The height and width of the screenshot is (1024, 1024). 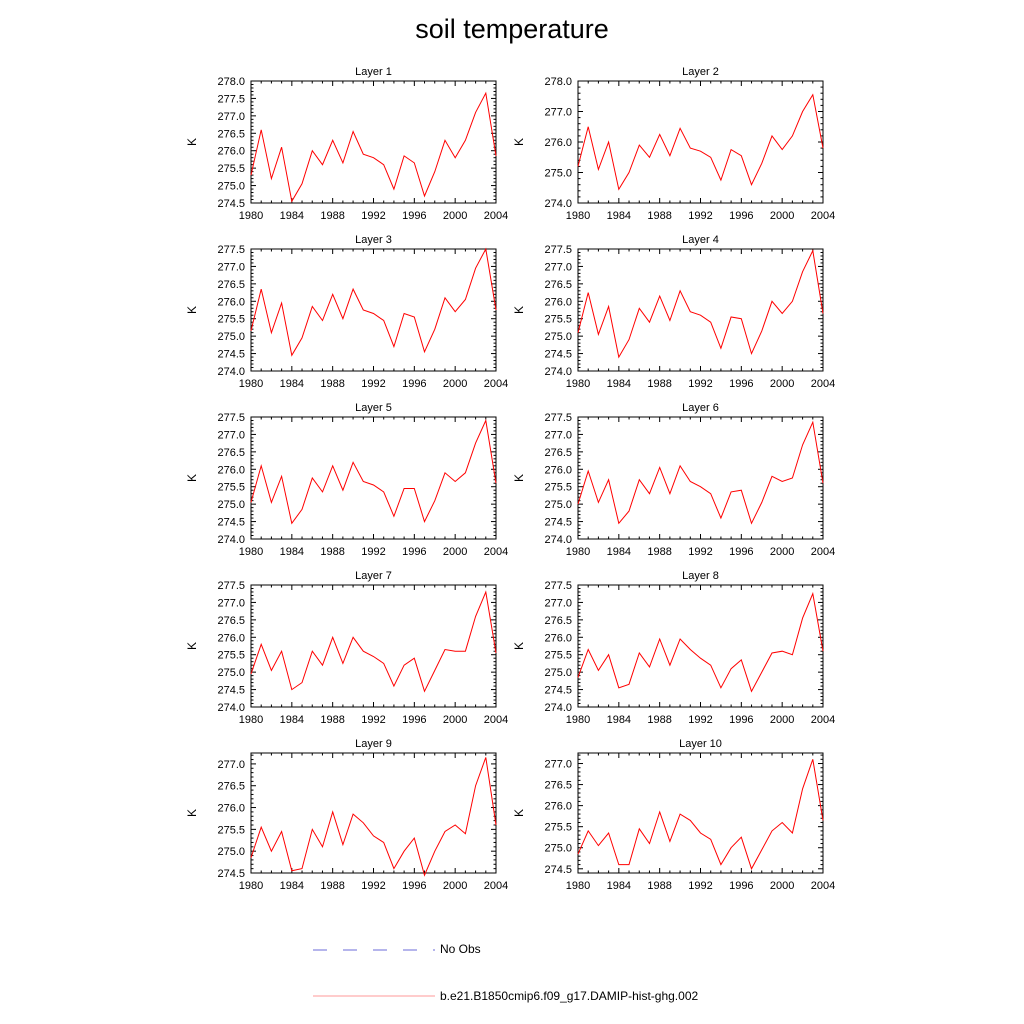 What do you see at coordinates (558, 337) in the screenshot?
I see `y-tick-label-layer-4: 275.0` at bounding box center [558, 337].